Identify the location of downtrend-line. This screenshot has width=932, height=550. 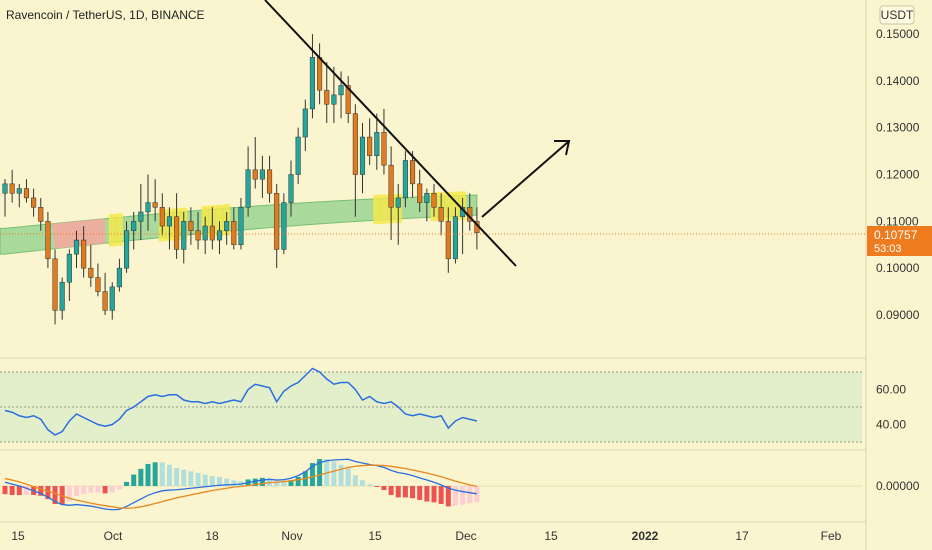
(390, 133).